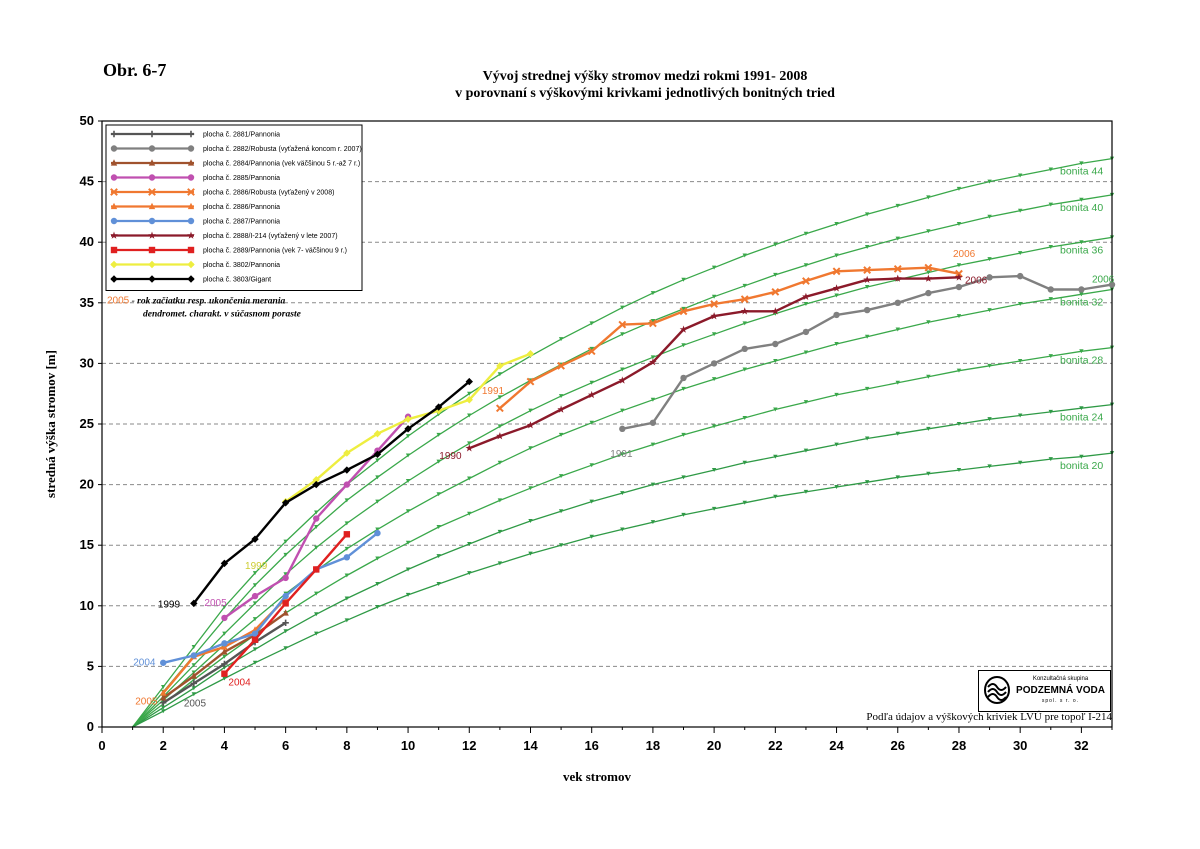  Describe the element at coordinates (331, 492) in the screenshot. I see `series-line` at that location.